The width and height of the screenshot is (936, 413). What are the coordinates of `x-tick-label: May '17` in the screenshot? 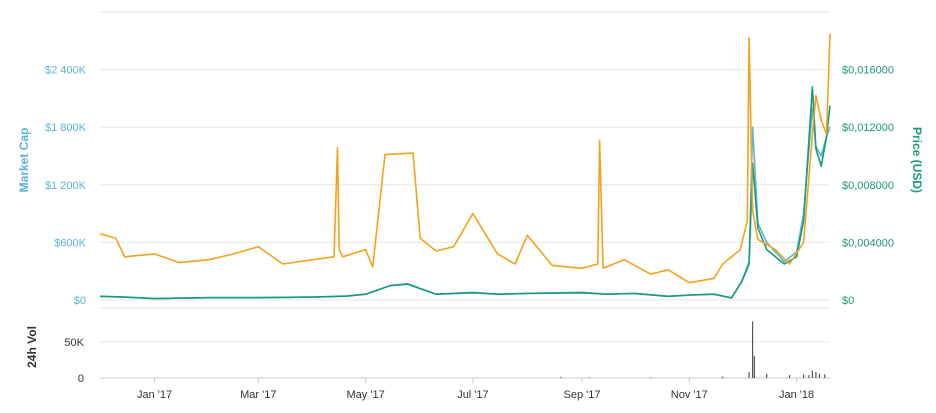 It's located at (366, 395).